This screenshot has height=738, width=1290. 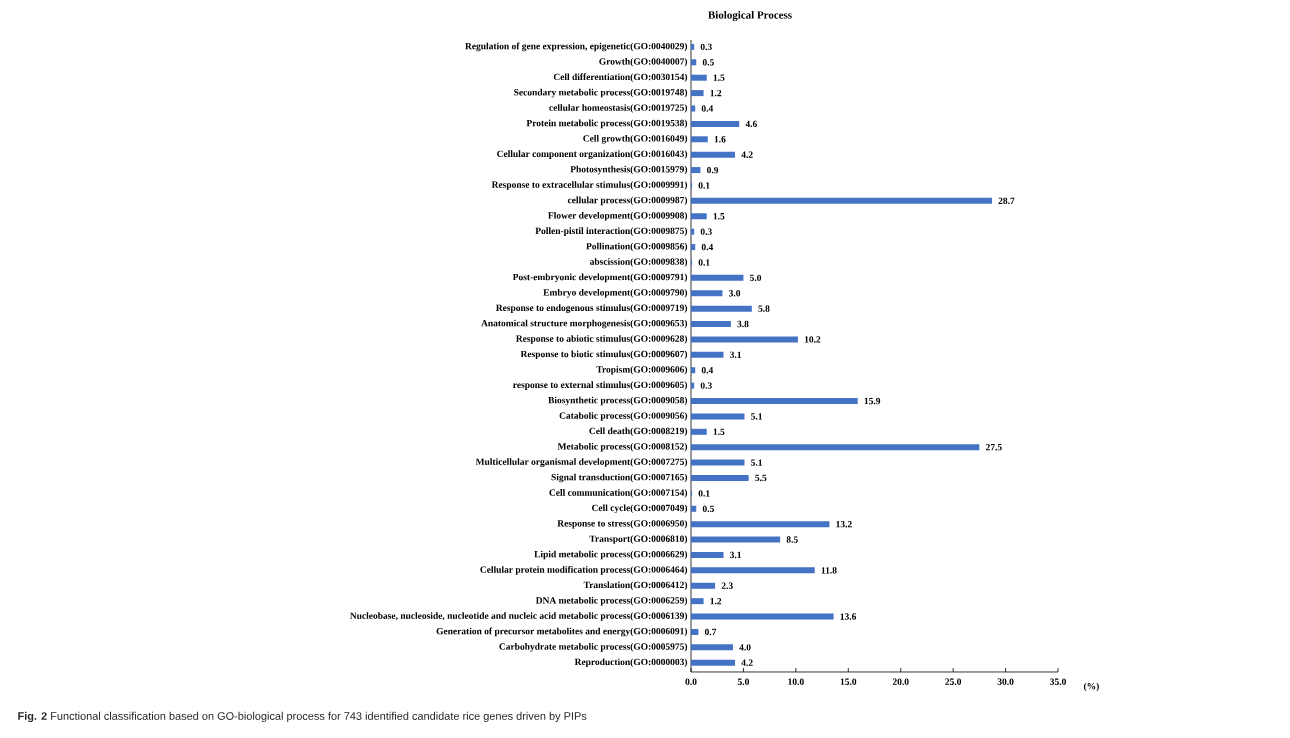 What do you see at coordinates (743, 681) in the screenshot?
I see `x-tick-label: 5.0` at bounding box center [743, 681].